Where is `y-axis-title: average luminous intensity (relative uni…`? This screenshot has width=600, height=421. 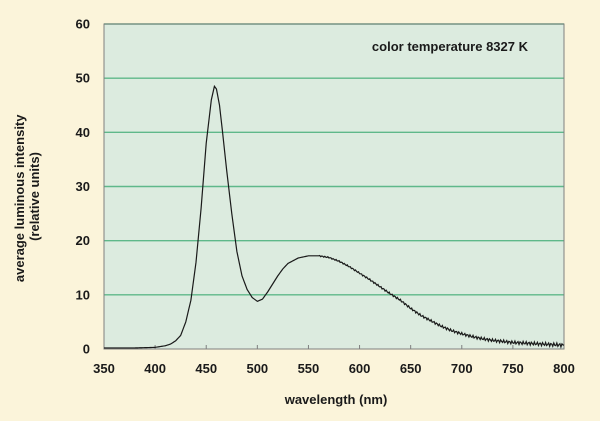
y-axis-title: average luminous intensity (relative uni… is located at coordinates (27, 196).